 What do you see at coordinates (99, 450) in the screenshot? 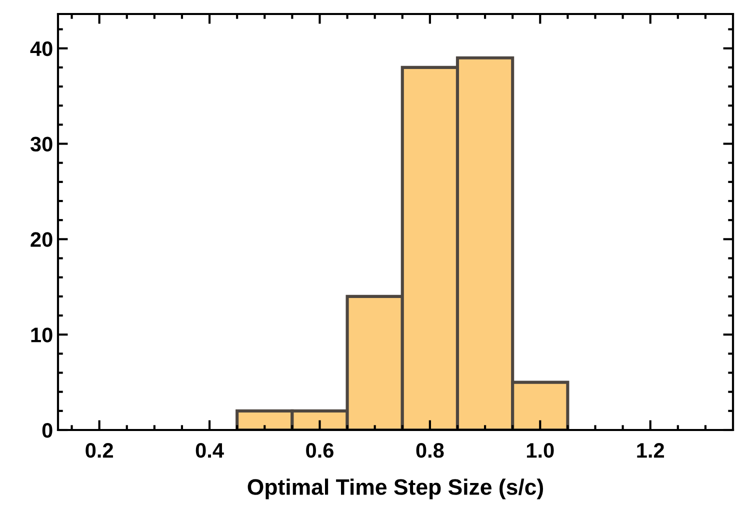
I see `x-tick-label: 0.2` at bounding box center [99, 450].